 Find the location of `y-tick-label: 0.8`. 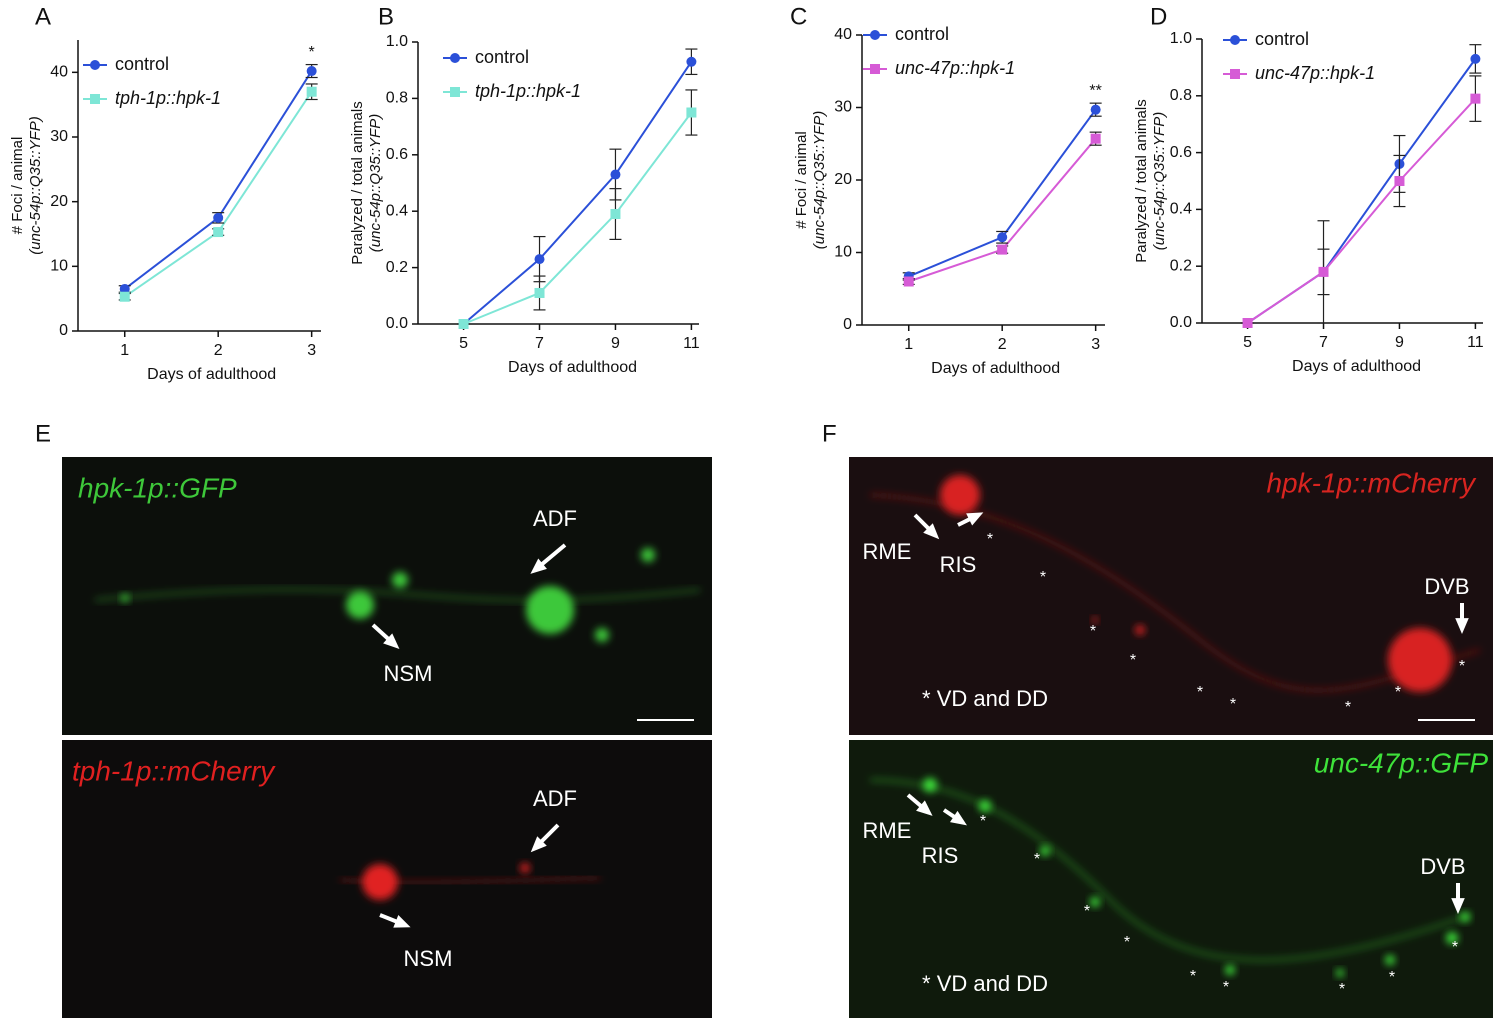

y-tick-label: 0.8 is located at coordinates (397, 98).